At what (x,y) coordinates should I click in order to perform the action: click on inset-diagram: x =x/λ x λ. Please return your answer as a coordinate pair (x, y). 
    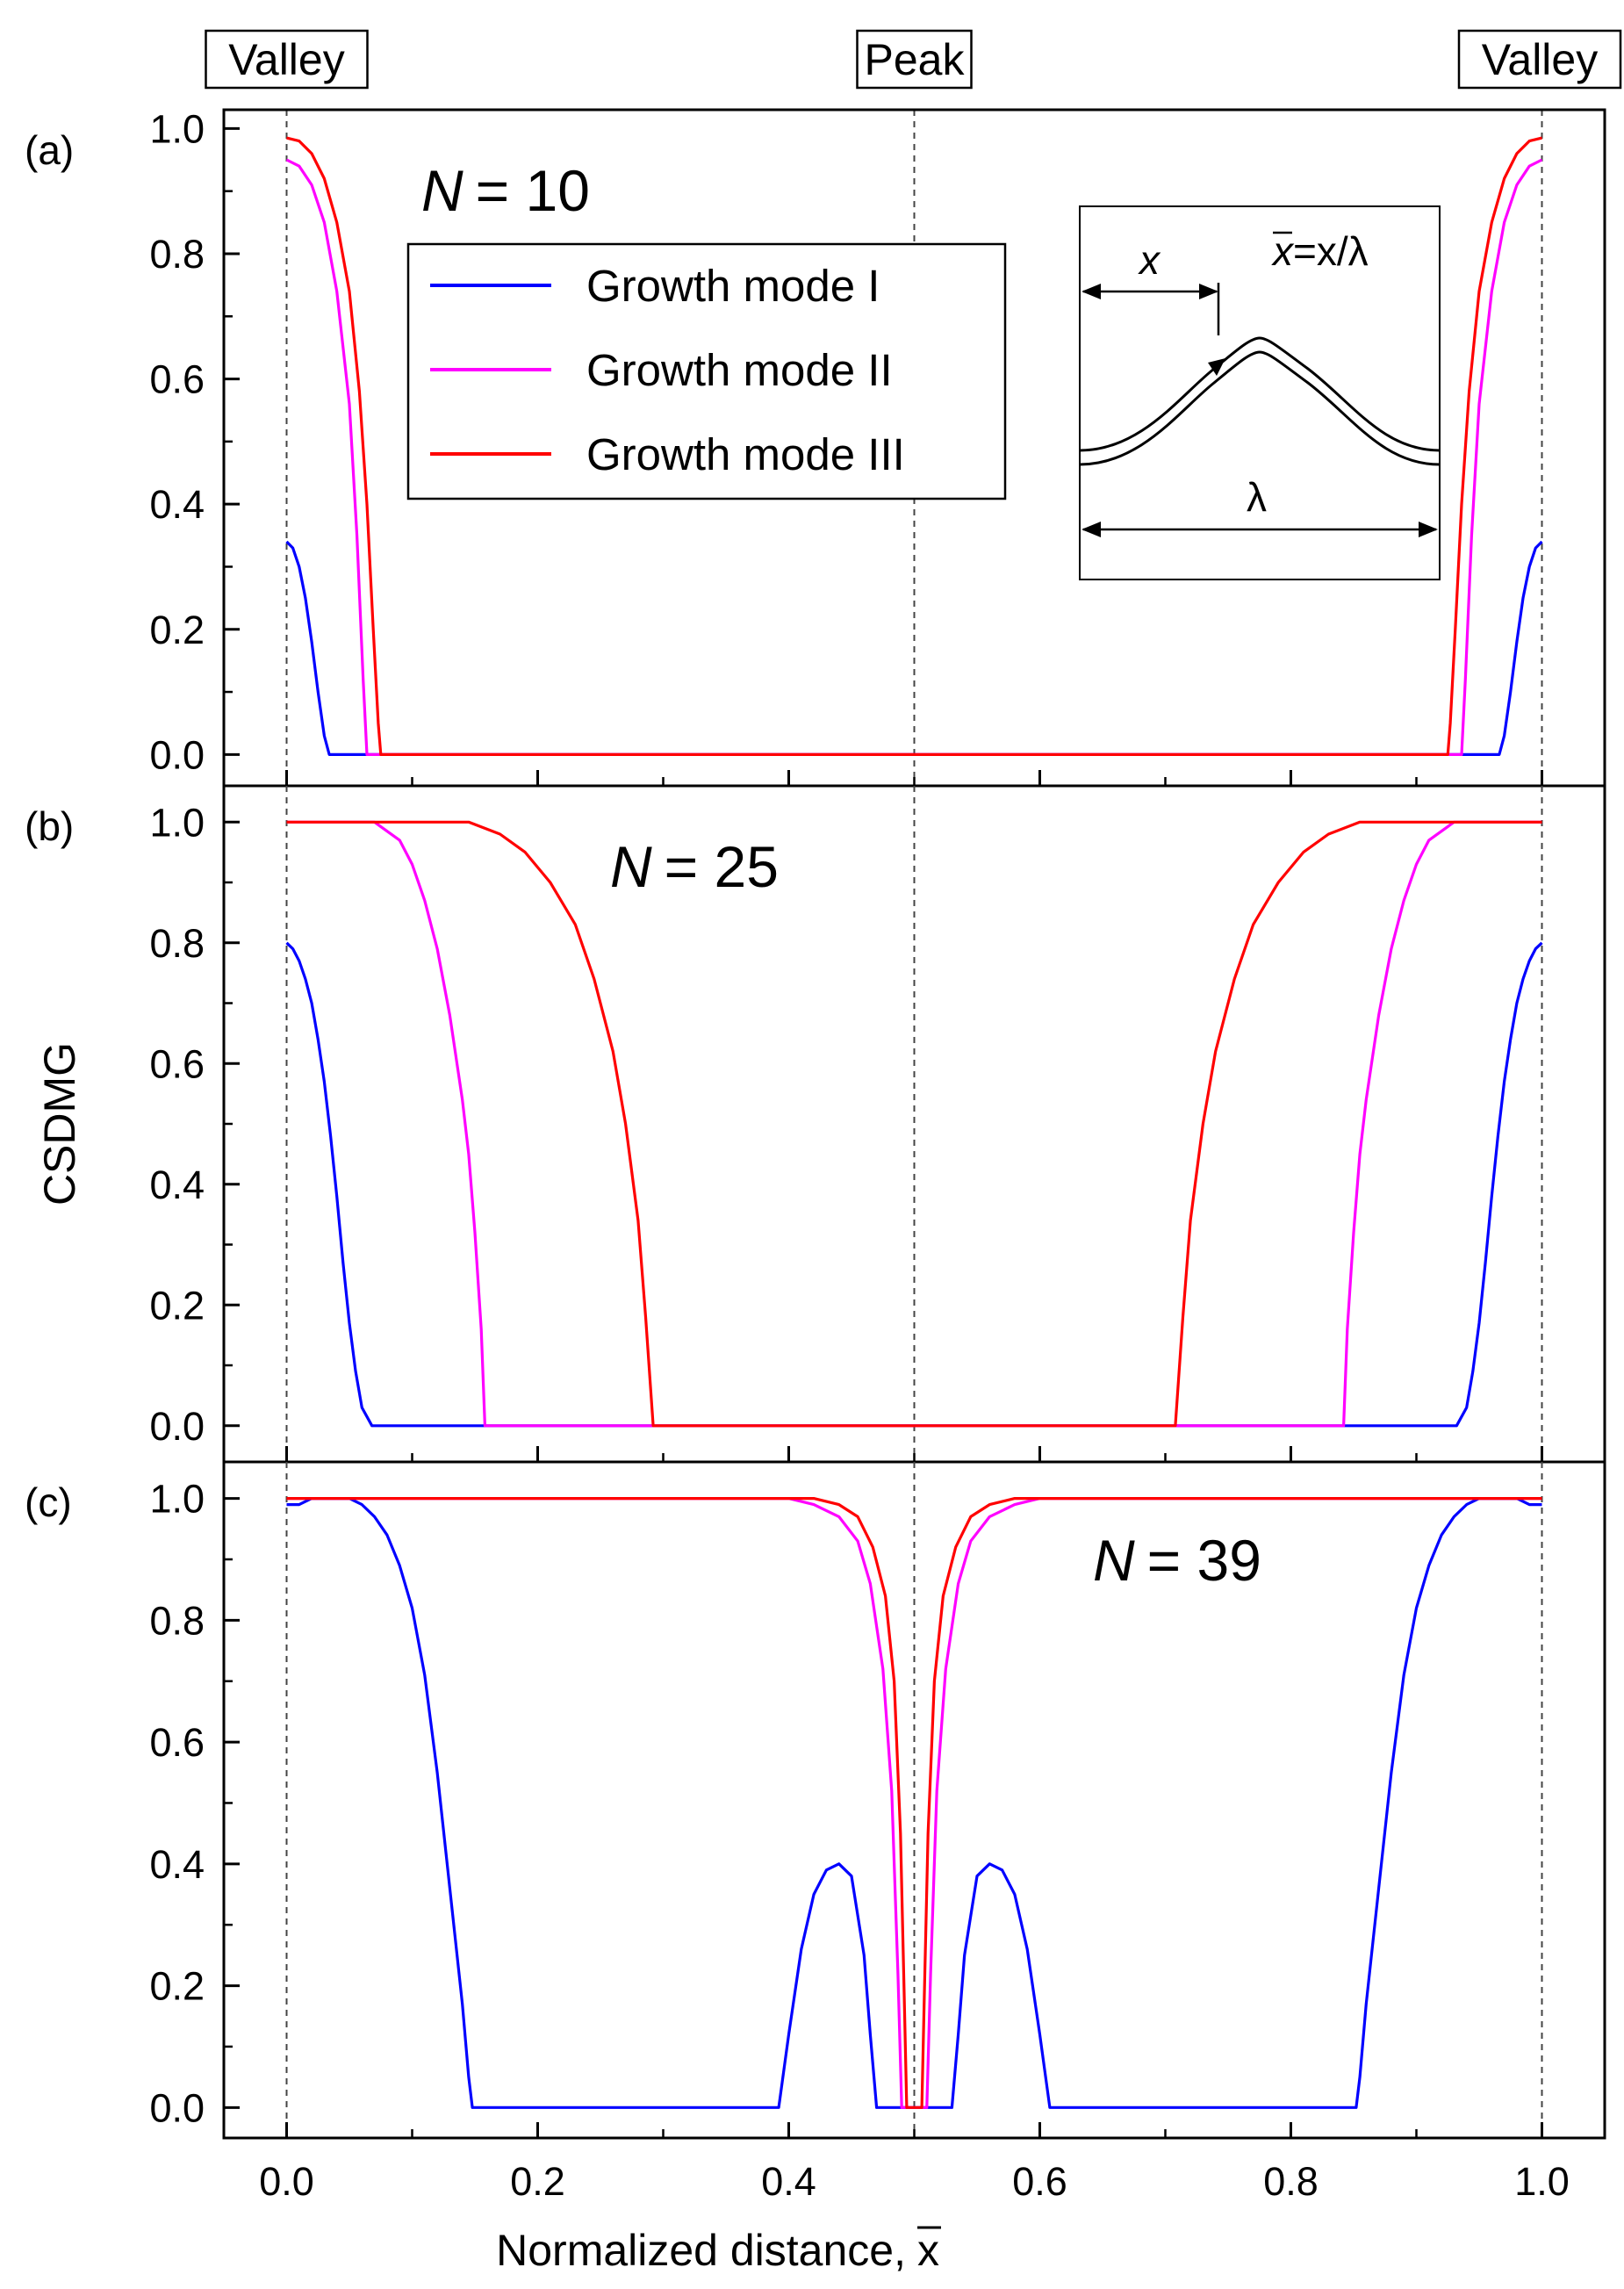
    Looking at the image, I should click on (1260, 393).